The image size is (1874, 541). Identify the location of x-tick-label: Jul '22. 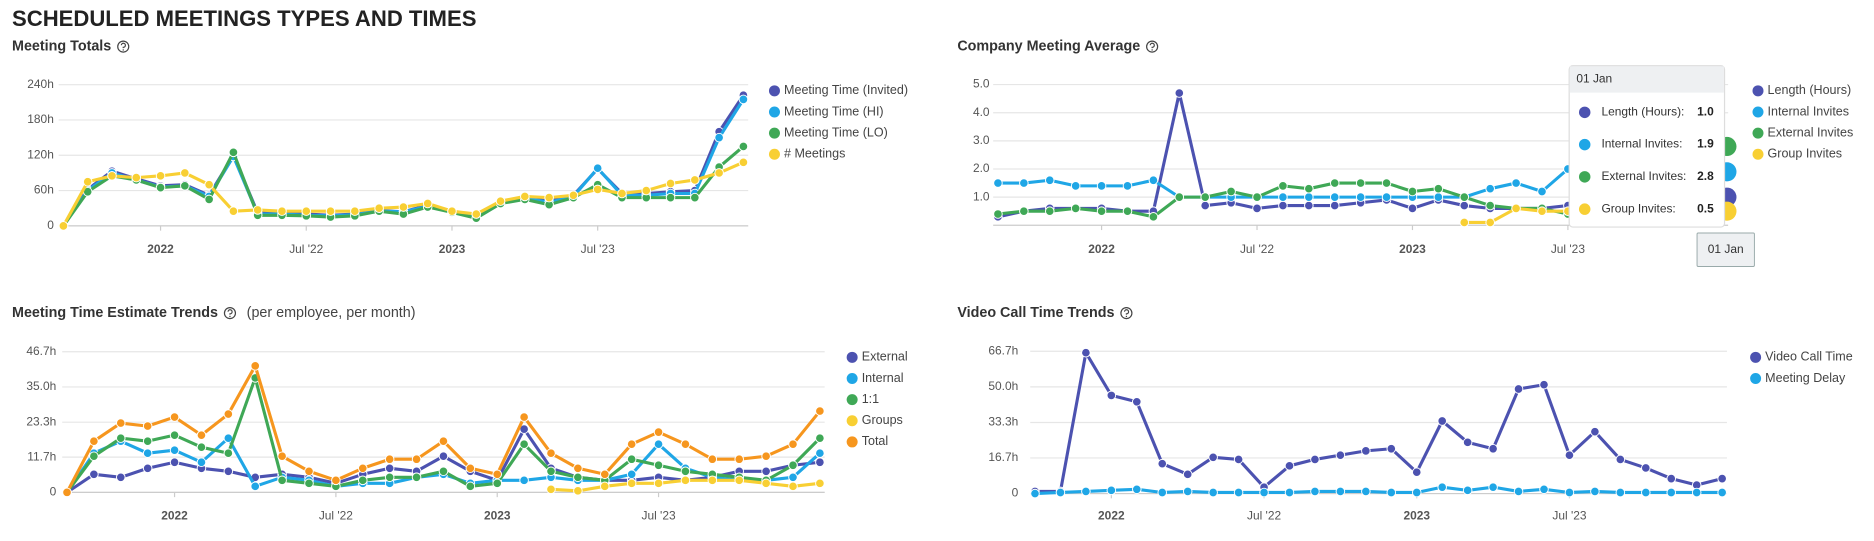
(1264, 515).